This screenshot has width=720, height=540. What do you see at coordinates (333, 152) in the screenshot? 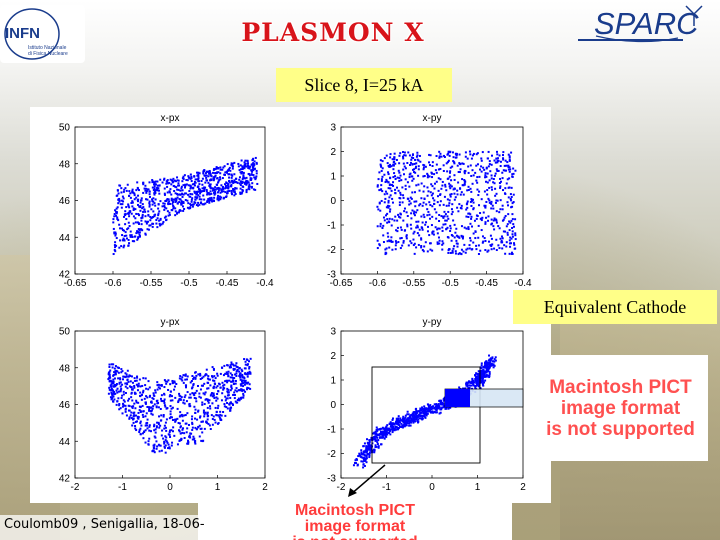
I see `y-tick-label: 2` at bounding box center [333, 152].